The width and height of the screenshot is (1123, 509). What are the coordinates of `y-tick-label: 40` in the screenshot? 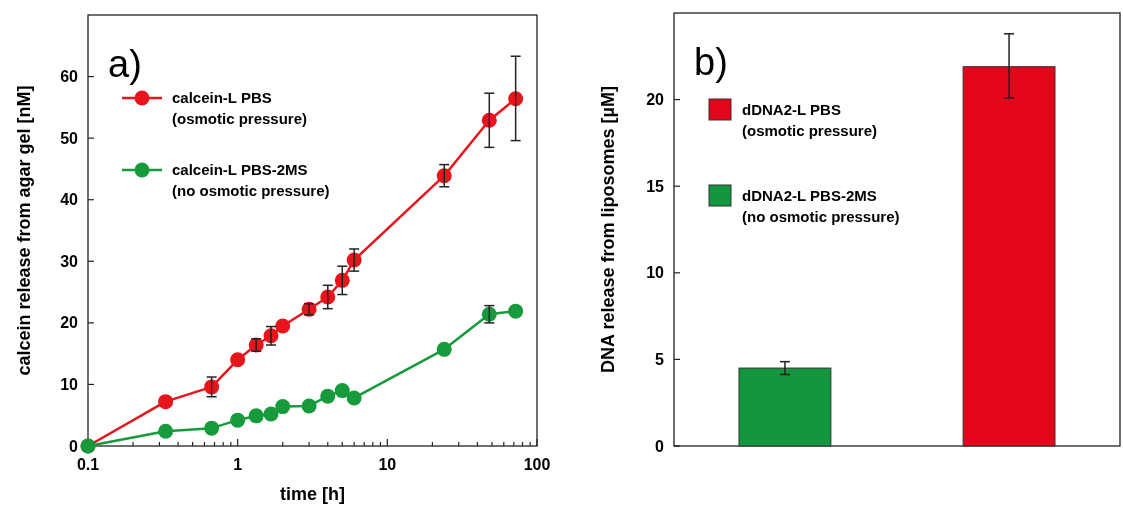 It's located at (69, 200).